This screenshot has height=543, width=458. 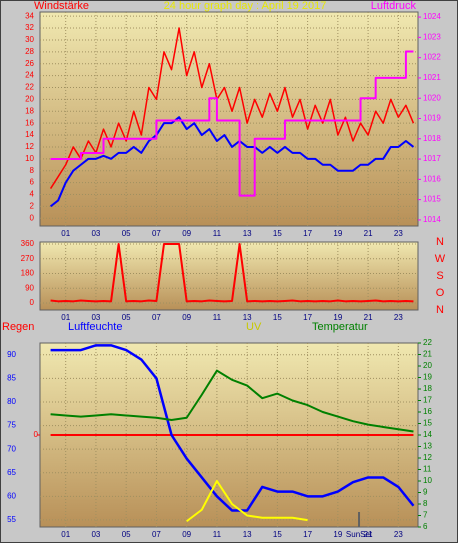 I want to click on y-tick-label: 16, so click(x=29, y=122).